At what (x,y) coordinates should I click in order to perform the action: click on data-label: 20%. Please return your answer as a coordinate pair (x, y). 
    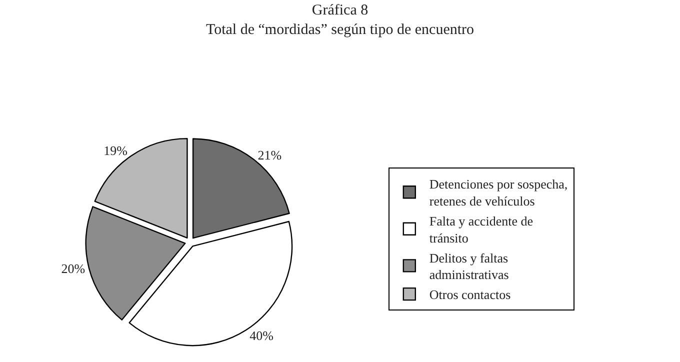
    Looking at the image, I should click on (73, 268).